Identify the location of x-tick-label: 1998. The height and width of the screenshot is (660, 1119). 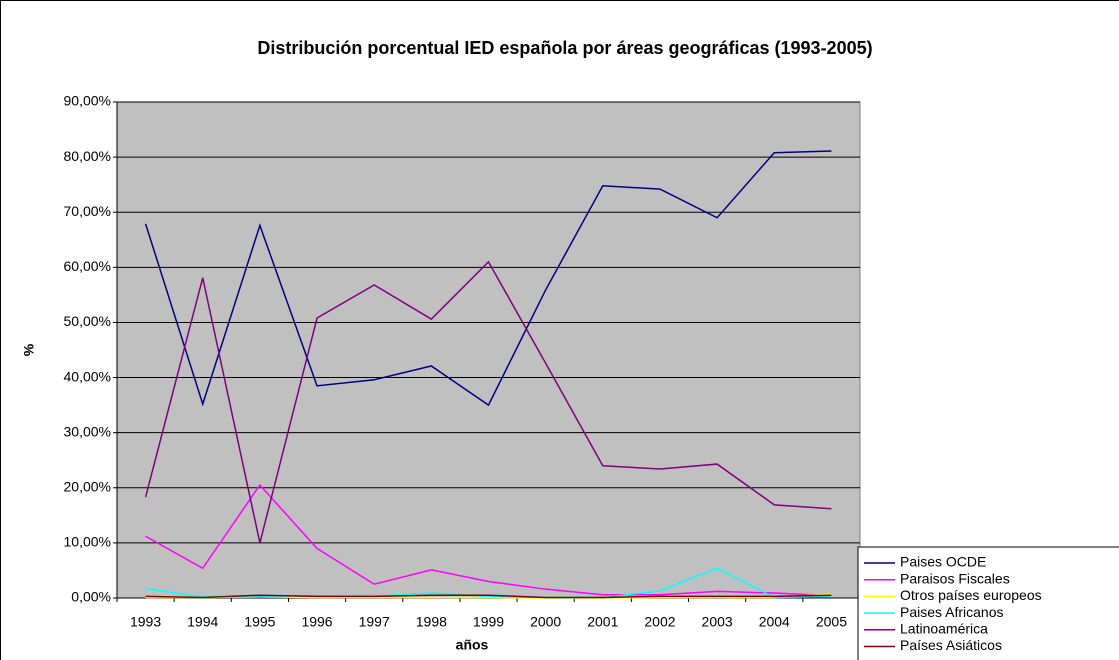
(431, 622).